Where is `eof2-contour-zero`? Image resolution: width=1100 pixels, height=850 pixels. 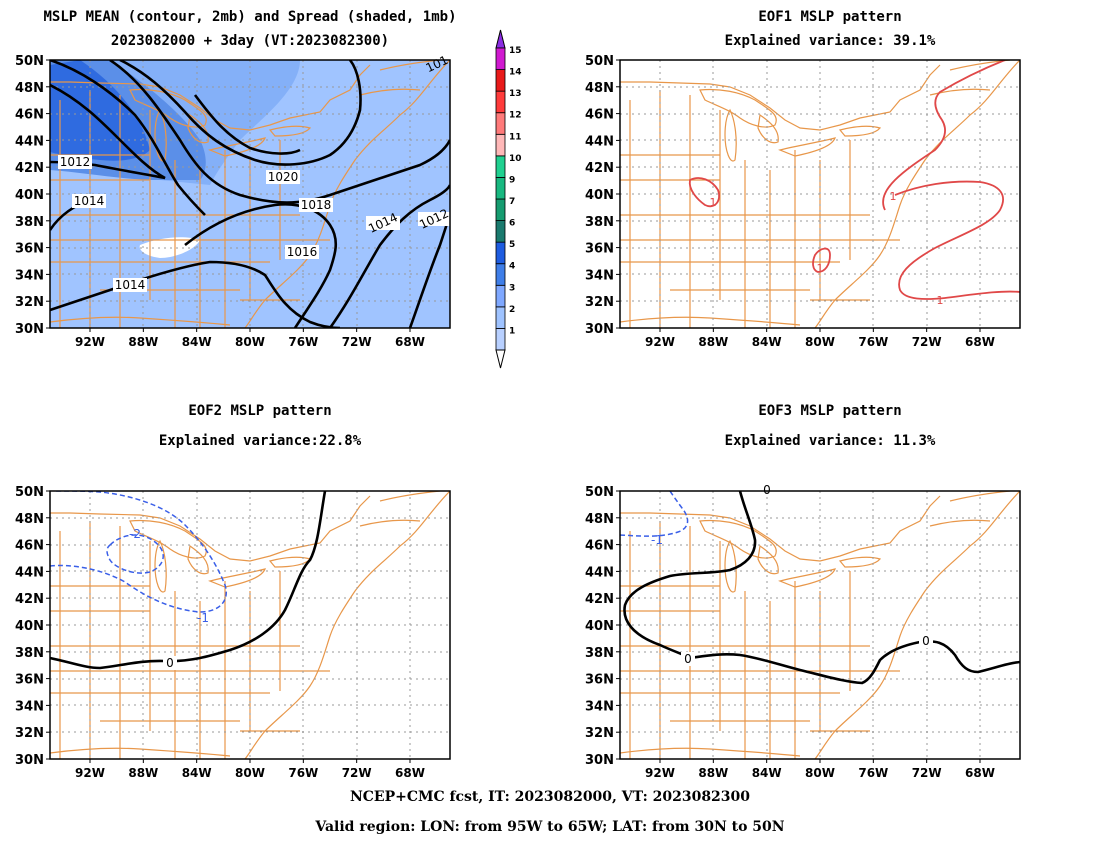 eof2-contour-zero is located at coordinates (188, 580).